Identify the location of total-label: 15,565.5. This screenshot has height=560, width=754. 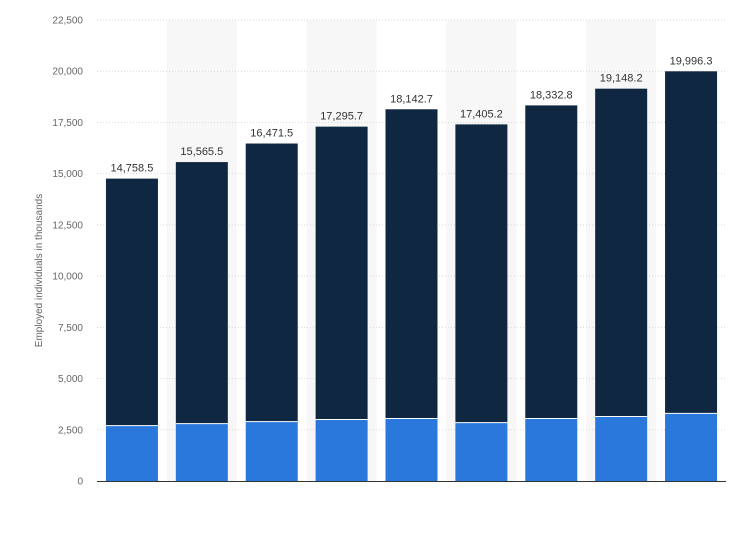
(201, 152).